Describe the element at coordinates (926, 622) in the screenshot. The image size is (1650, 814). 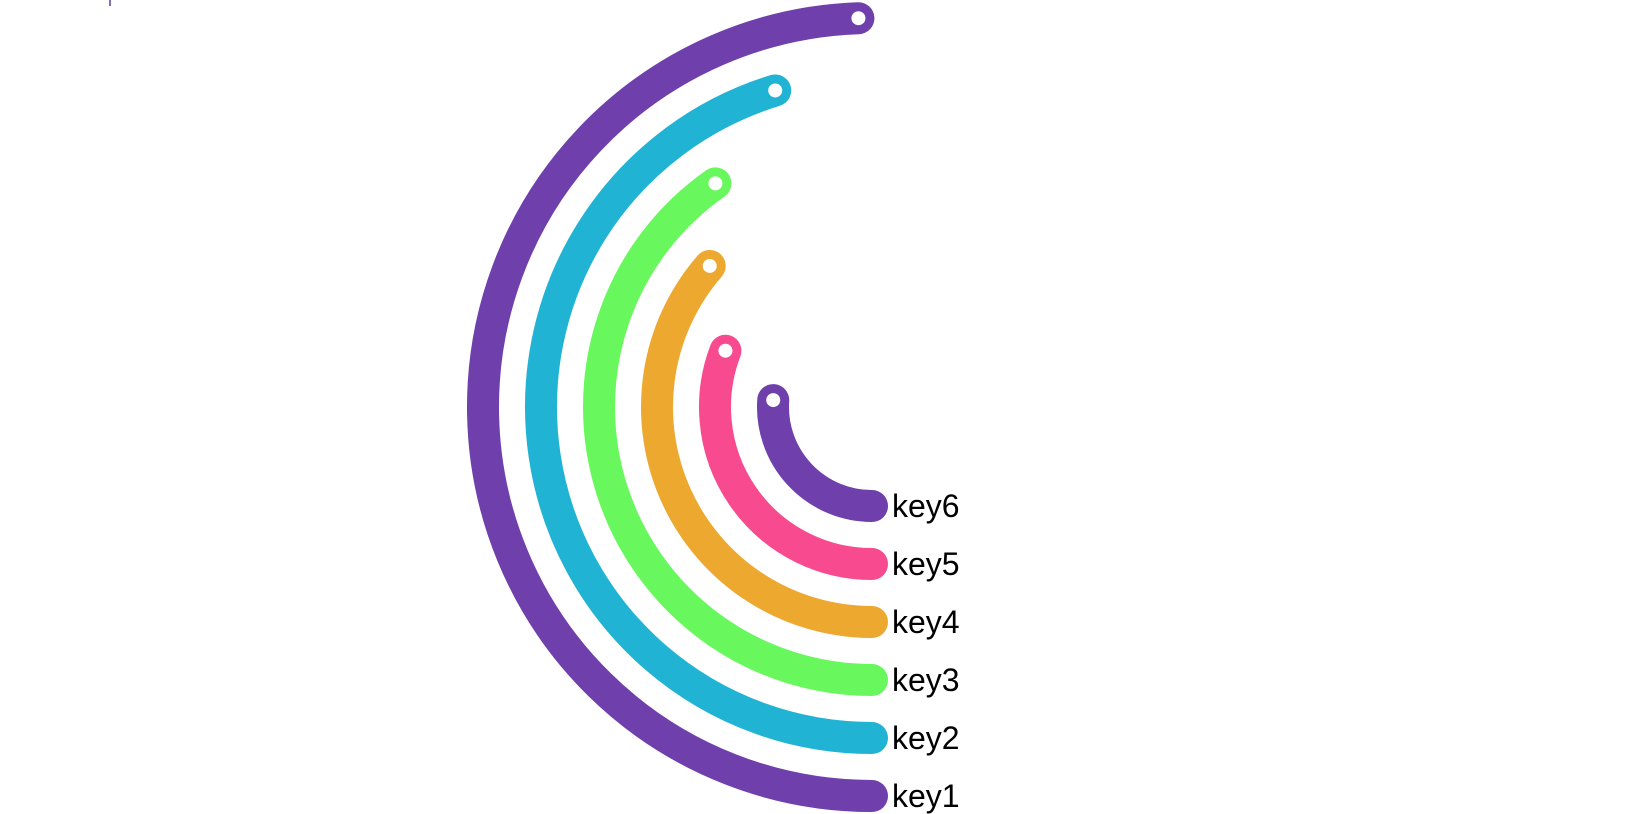
I see `category-label-key4: key4` at that location.